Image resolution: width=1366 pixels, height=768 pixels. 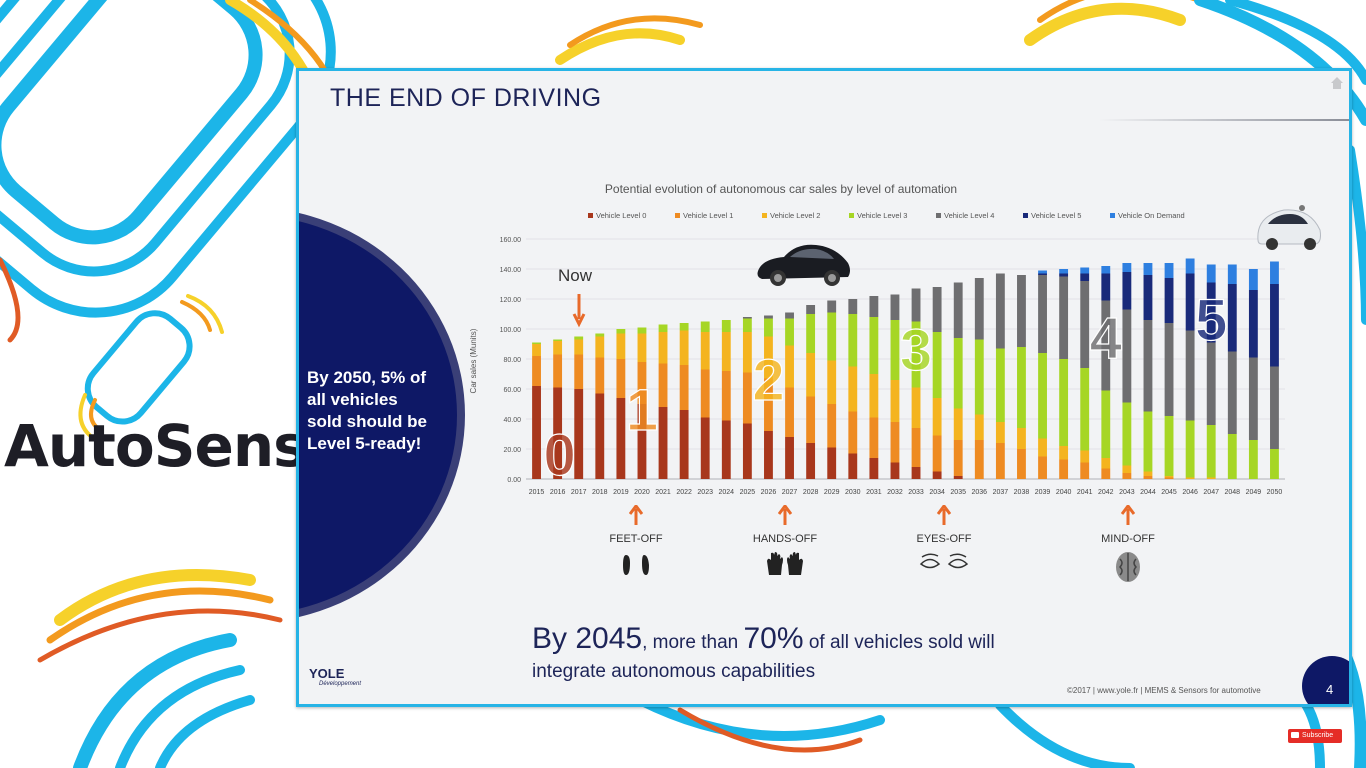 What do you see at coordinates (466, 98) in the screenshot?
I see `slide-title: THE END OF DRIVING` at bounding box center [466, 98].